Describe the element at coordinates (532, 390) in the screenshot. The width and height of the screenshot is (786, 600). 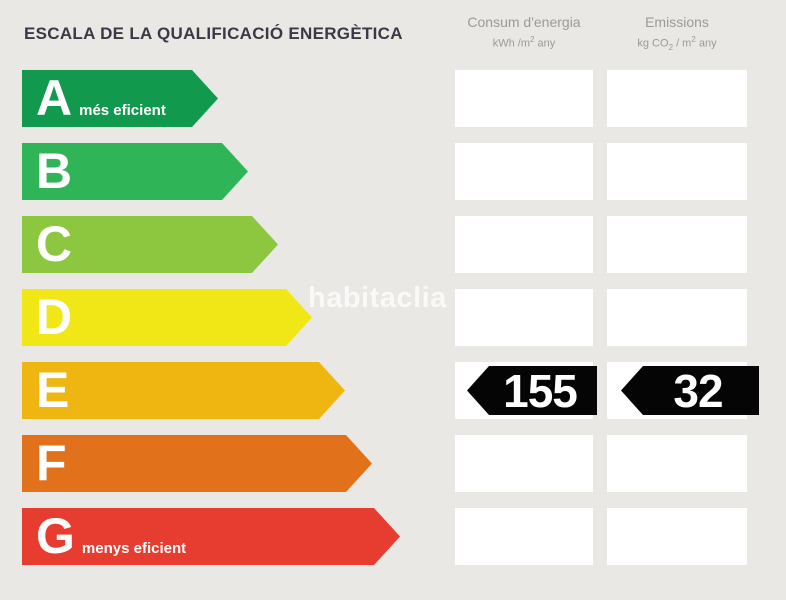
I see `consum-value-badge: 155` at that location.